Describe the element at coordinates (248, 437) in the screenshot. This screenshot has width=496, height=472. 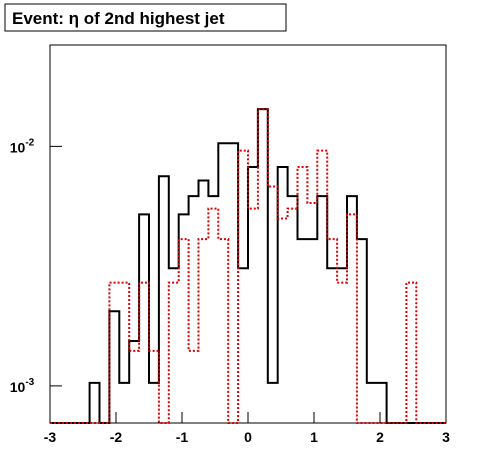
I see `x-tick-label: 0` at that location.